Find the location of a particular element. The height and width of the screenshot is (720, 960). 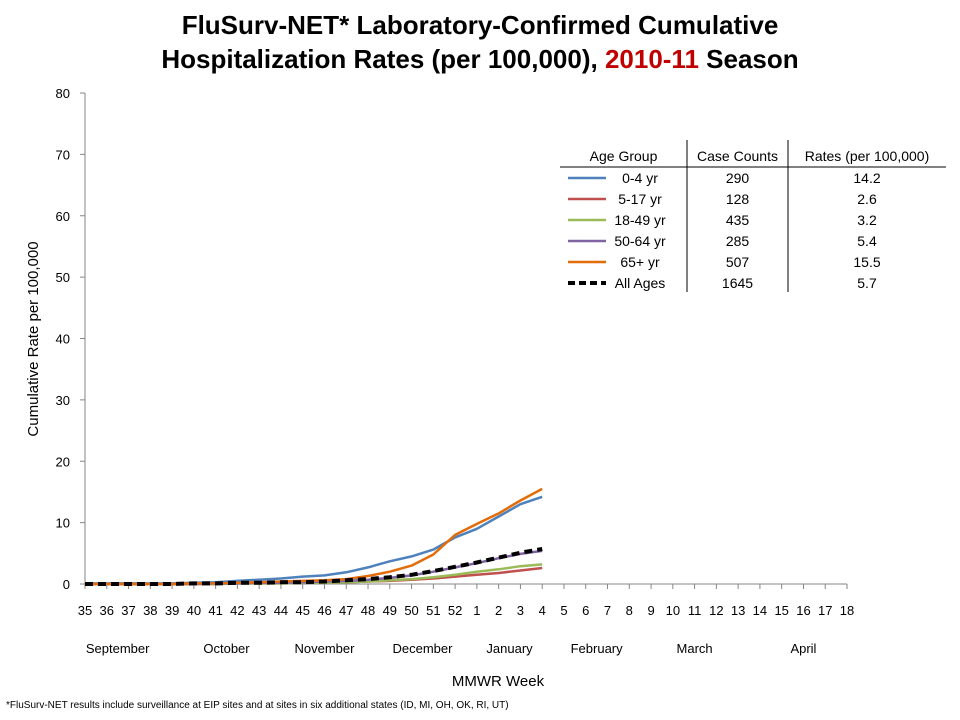

case-count: 290 is located at coordinates (738, 178).